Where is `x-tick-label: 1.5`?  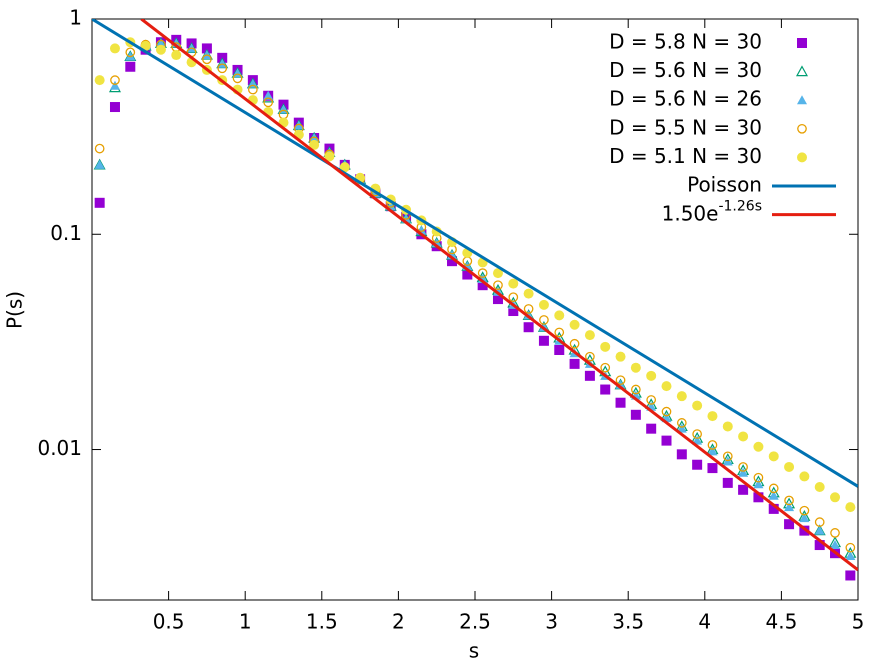 x-tick-label: 1.5 is located at coordinates (322, 622).